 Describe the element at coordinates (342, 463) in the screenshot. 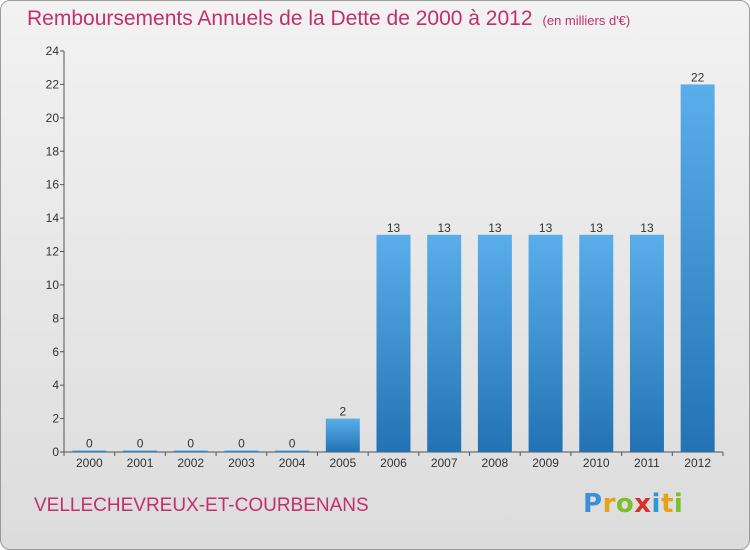

I see `x-tick-label: 2005` at that location.